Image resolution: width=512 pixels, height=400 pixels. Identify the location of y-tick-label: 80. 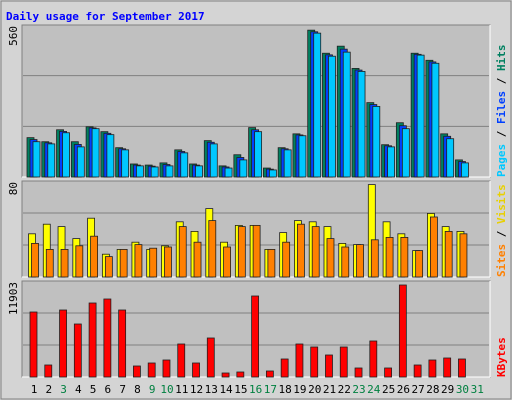
(13, 188).